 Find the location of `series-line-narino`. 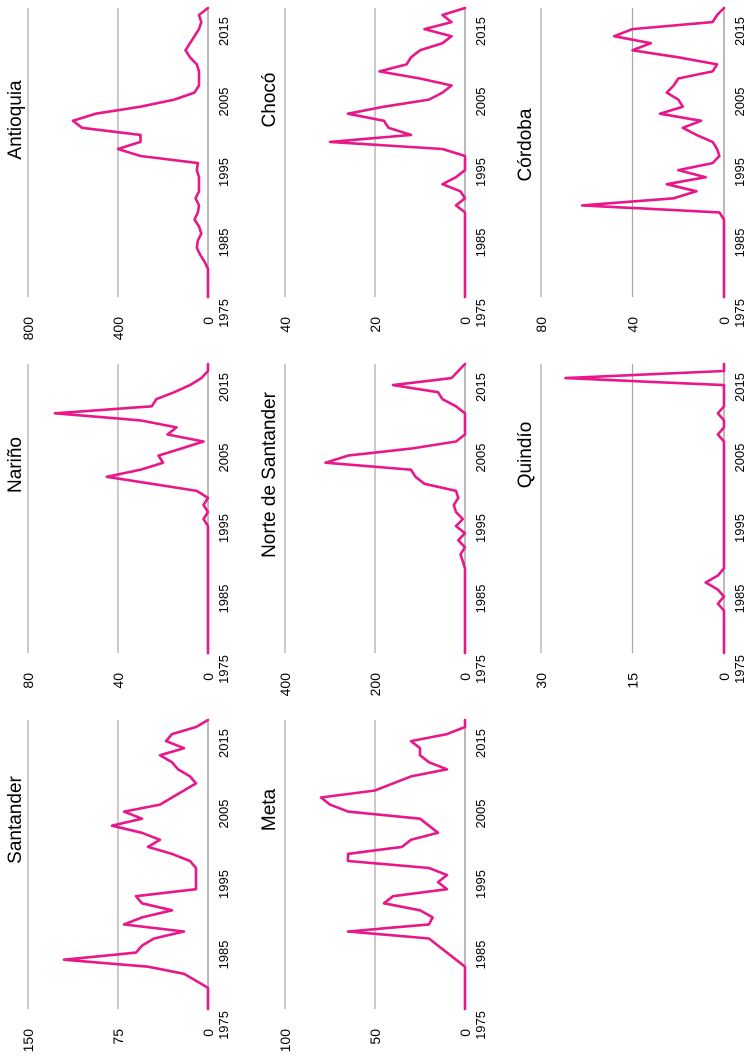

series-line-narino is located at coordinates (131, 508).